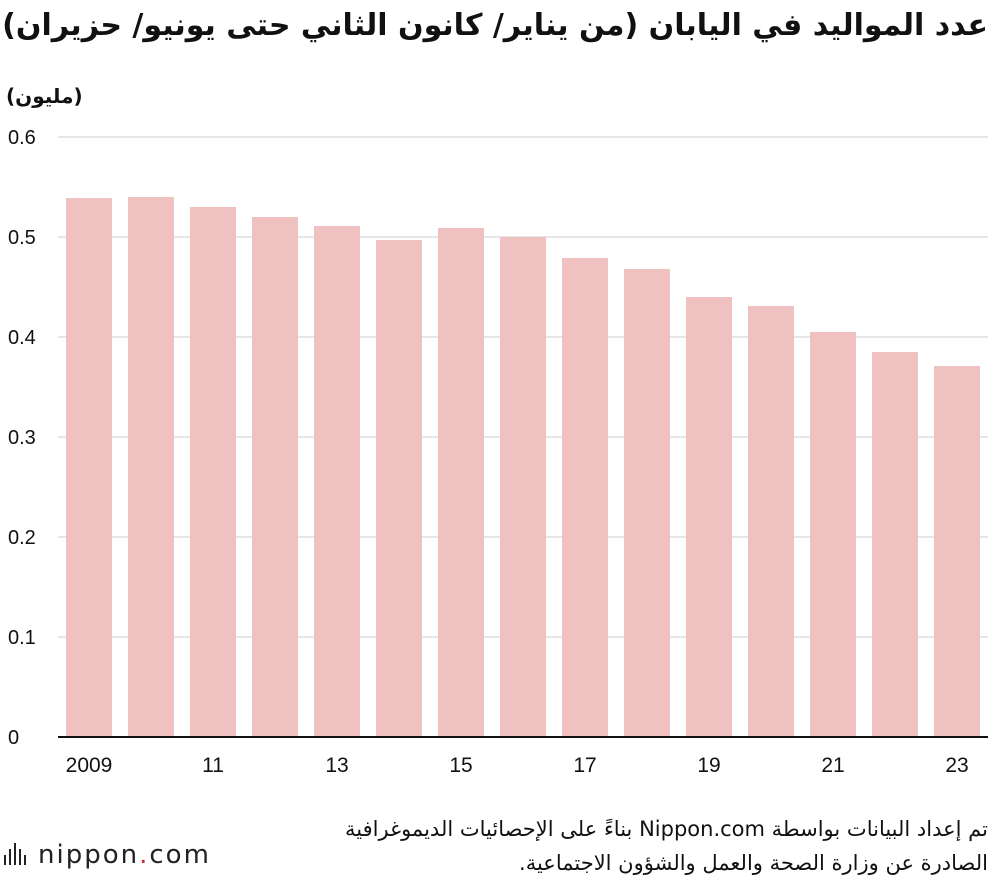 The height and width of the screenshot is (880, 1000). I want to click on y-tick-label: 0.5, so click(22, 238).